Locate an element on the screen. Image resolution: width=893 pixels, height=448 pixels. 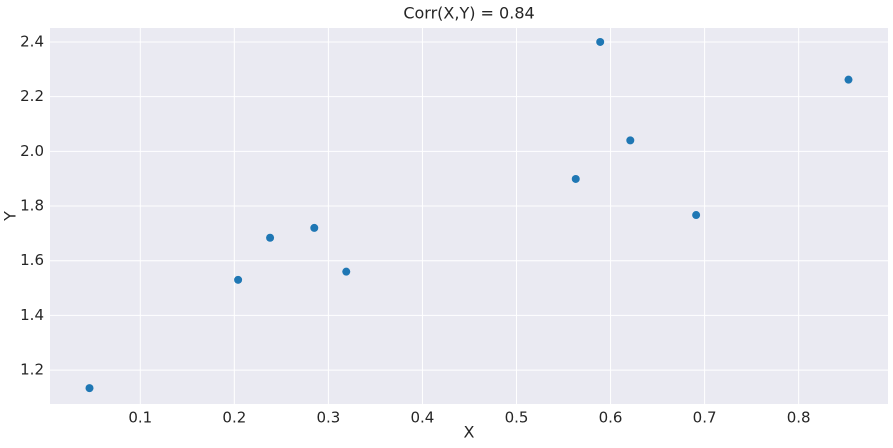
y-tick-label: 1.8 is located at coordinates (32, 206).